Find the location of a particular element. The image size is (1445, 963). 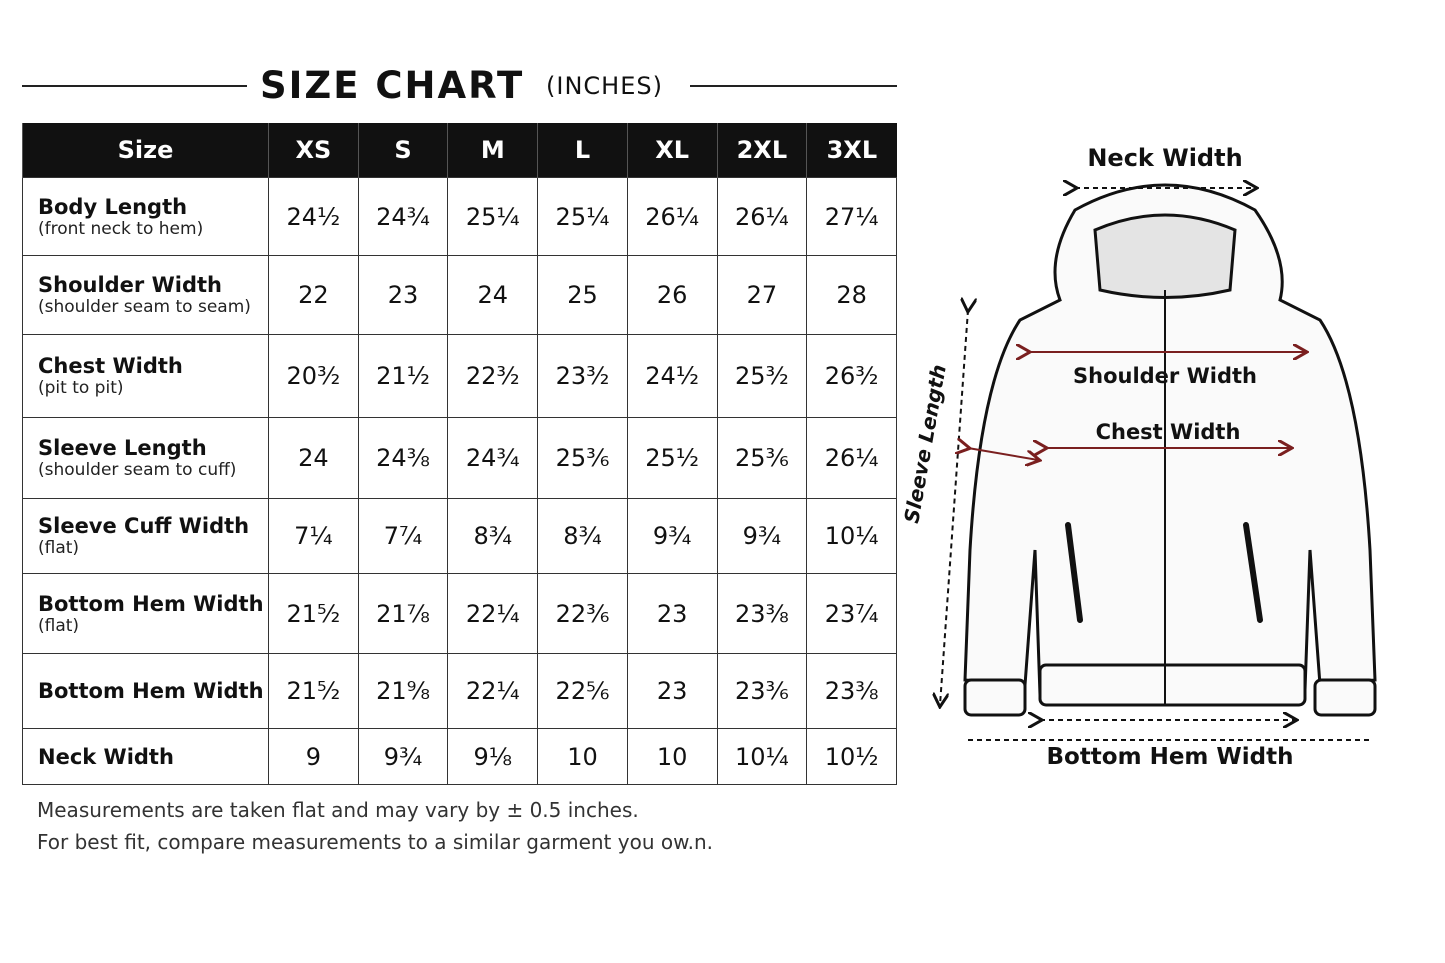

table-cell: 26³⁄₂ is located at coordinates (851, 376).